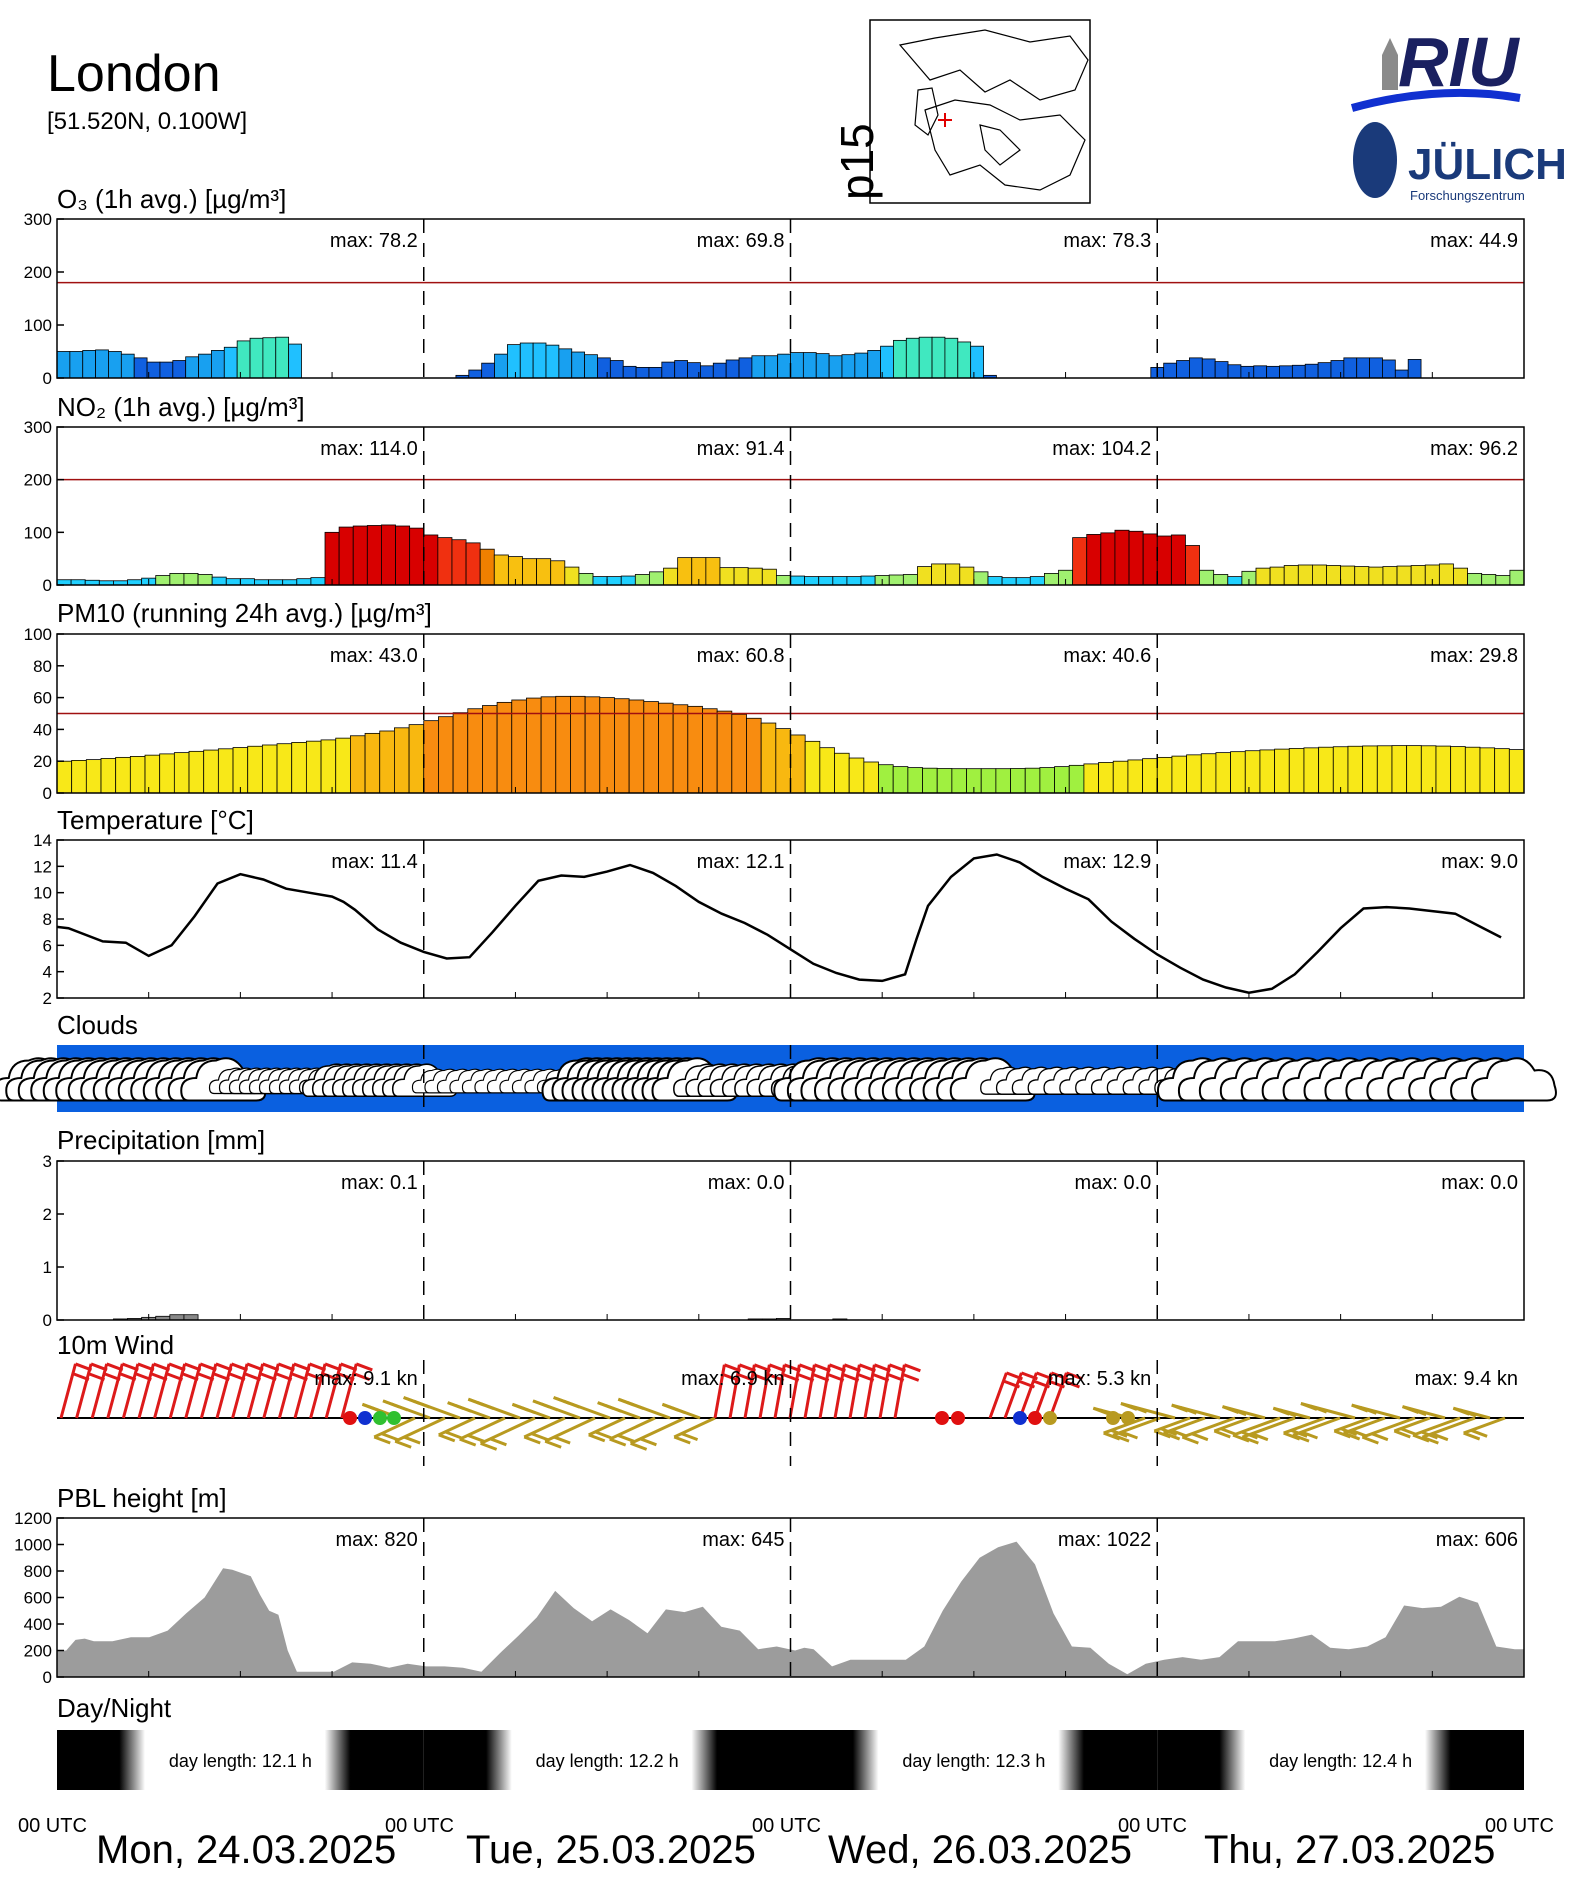 The image size is (1572, 1889). Describe the element at coordinates (1350, 1850) in the screenshot. I see `date-label-4: Thu, 27.03.2025` at that location.